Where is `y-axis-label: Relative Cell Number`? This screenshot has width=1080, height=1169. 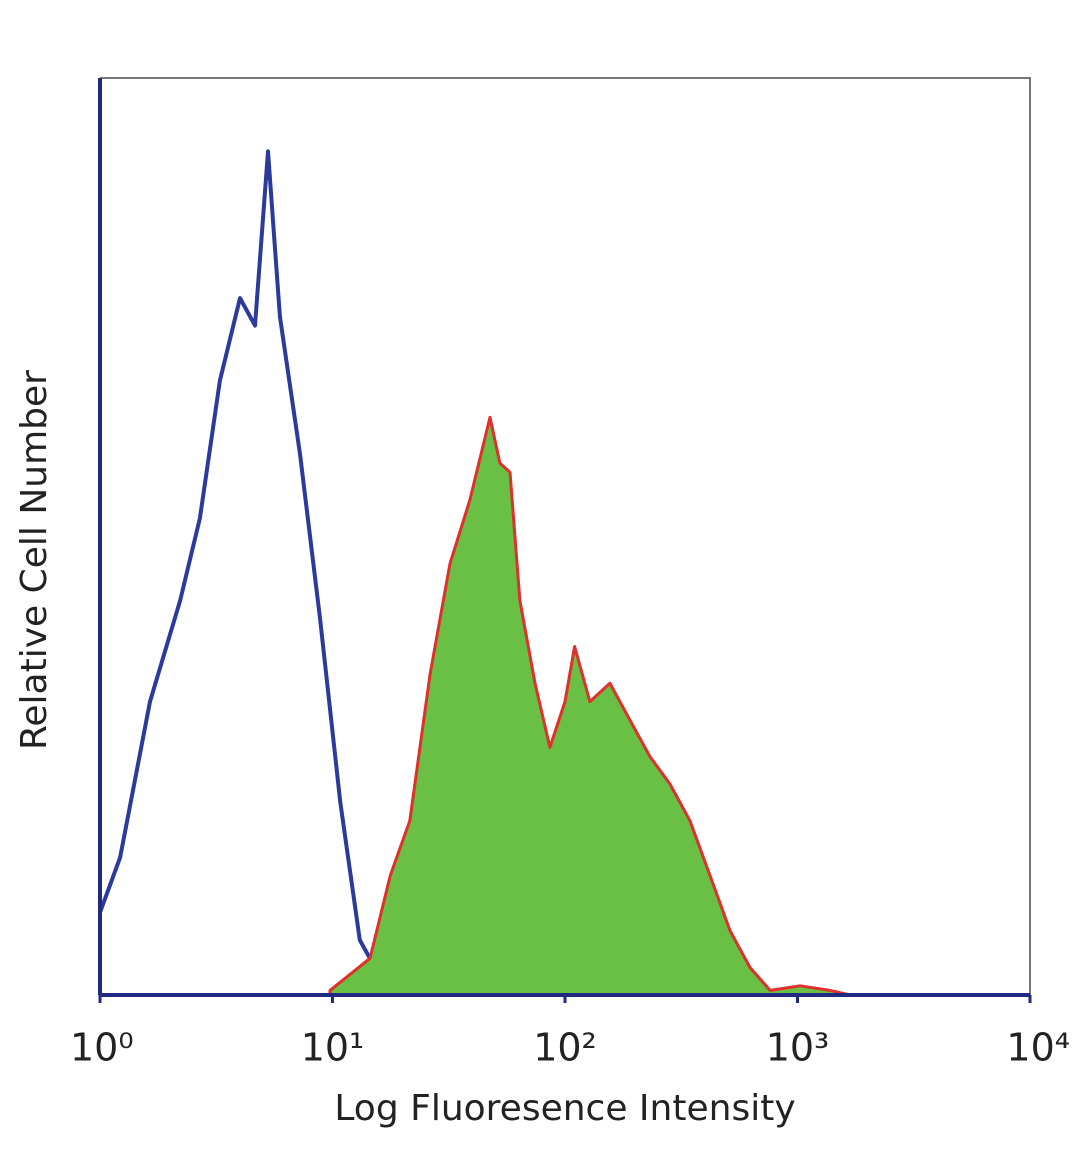 y-axis-label: Relative Cell Number is located at coordinates (34, 560).